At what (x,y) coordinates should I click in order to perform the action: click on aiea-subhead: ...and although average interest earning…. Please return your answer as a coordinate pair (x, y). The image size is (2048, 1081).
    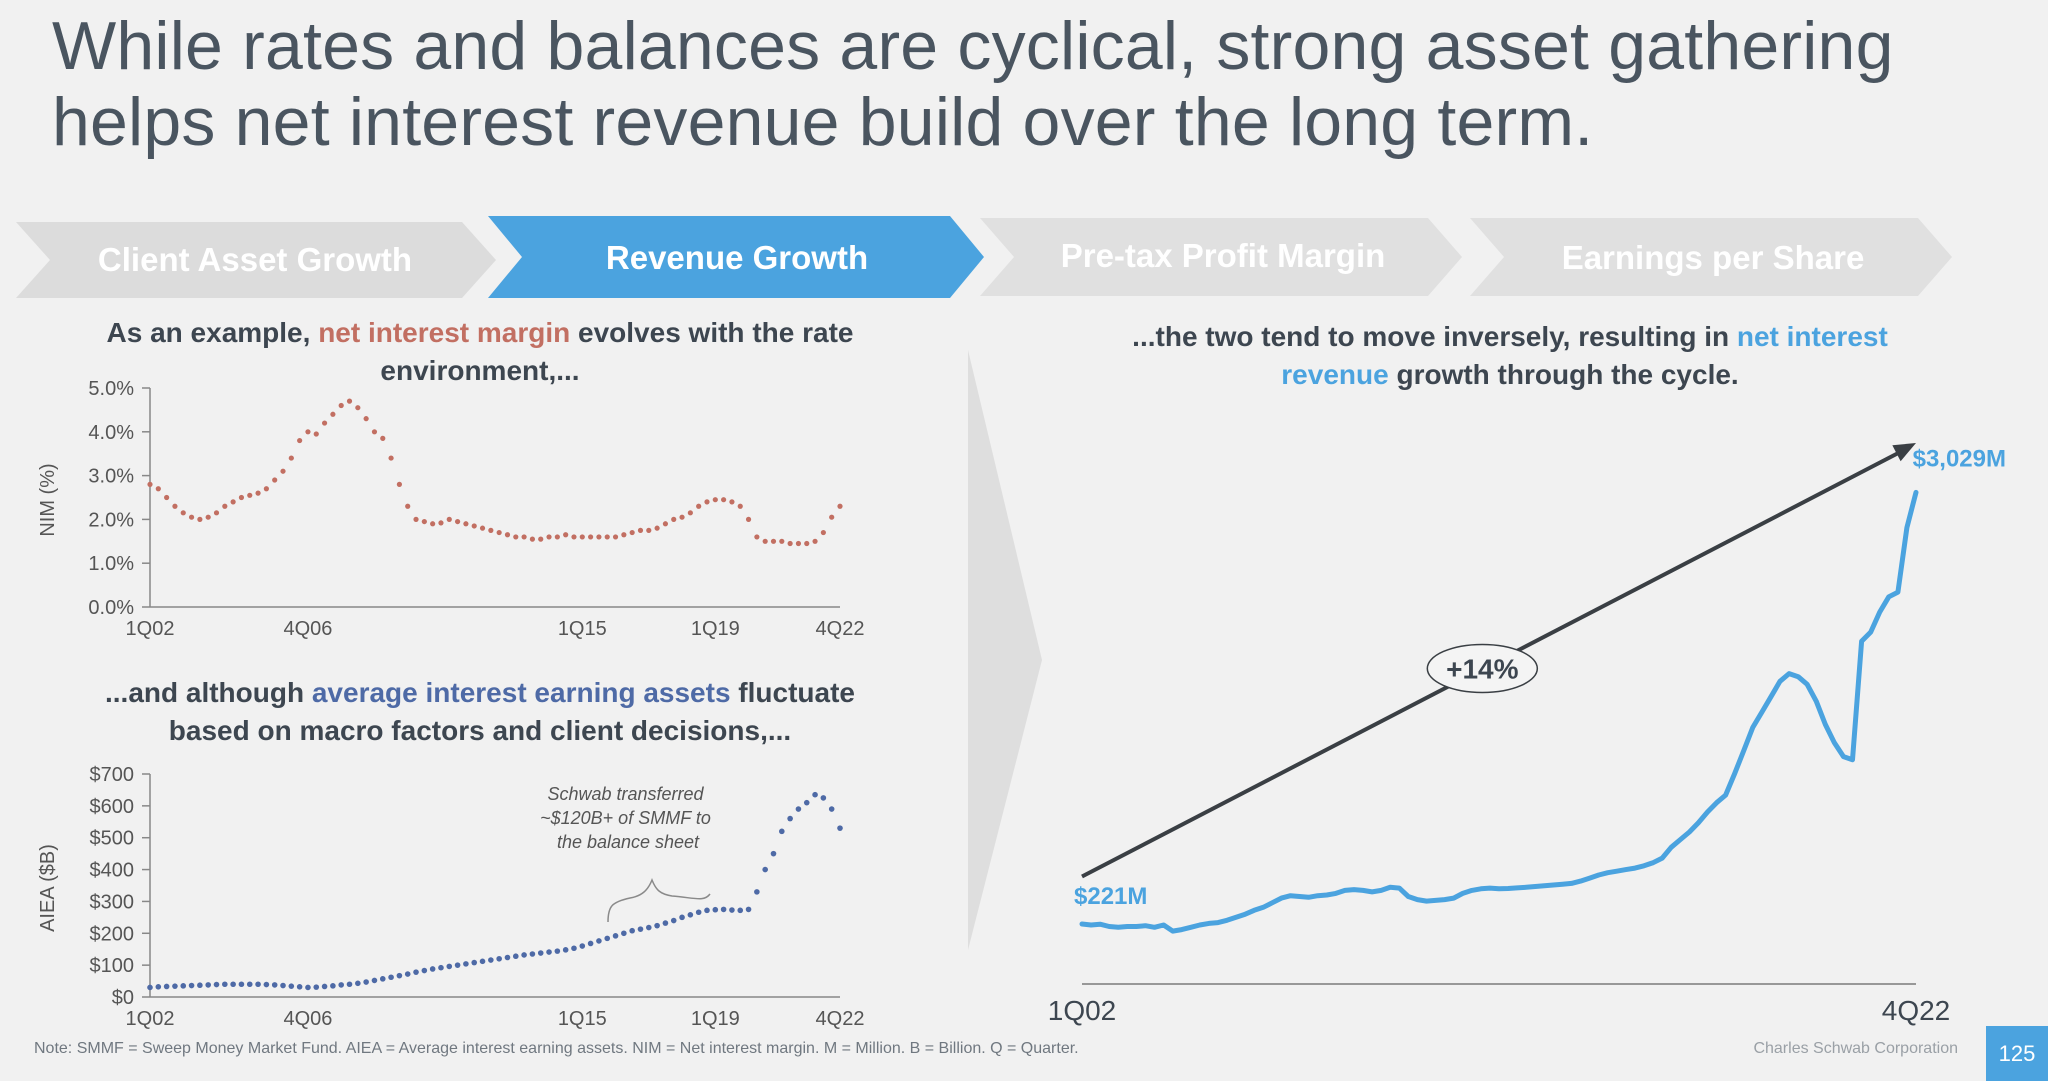
    Looking at the image, I should click on (480, 712).